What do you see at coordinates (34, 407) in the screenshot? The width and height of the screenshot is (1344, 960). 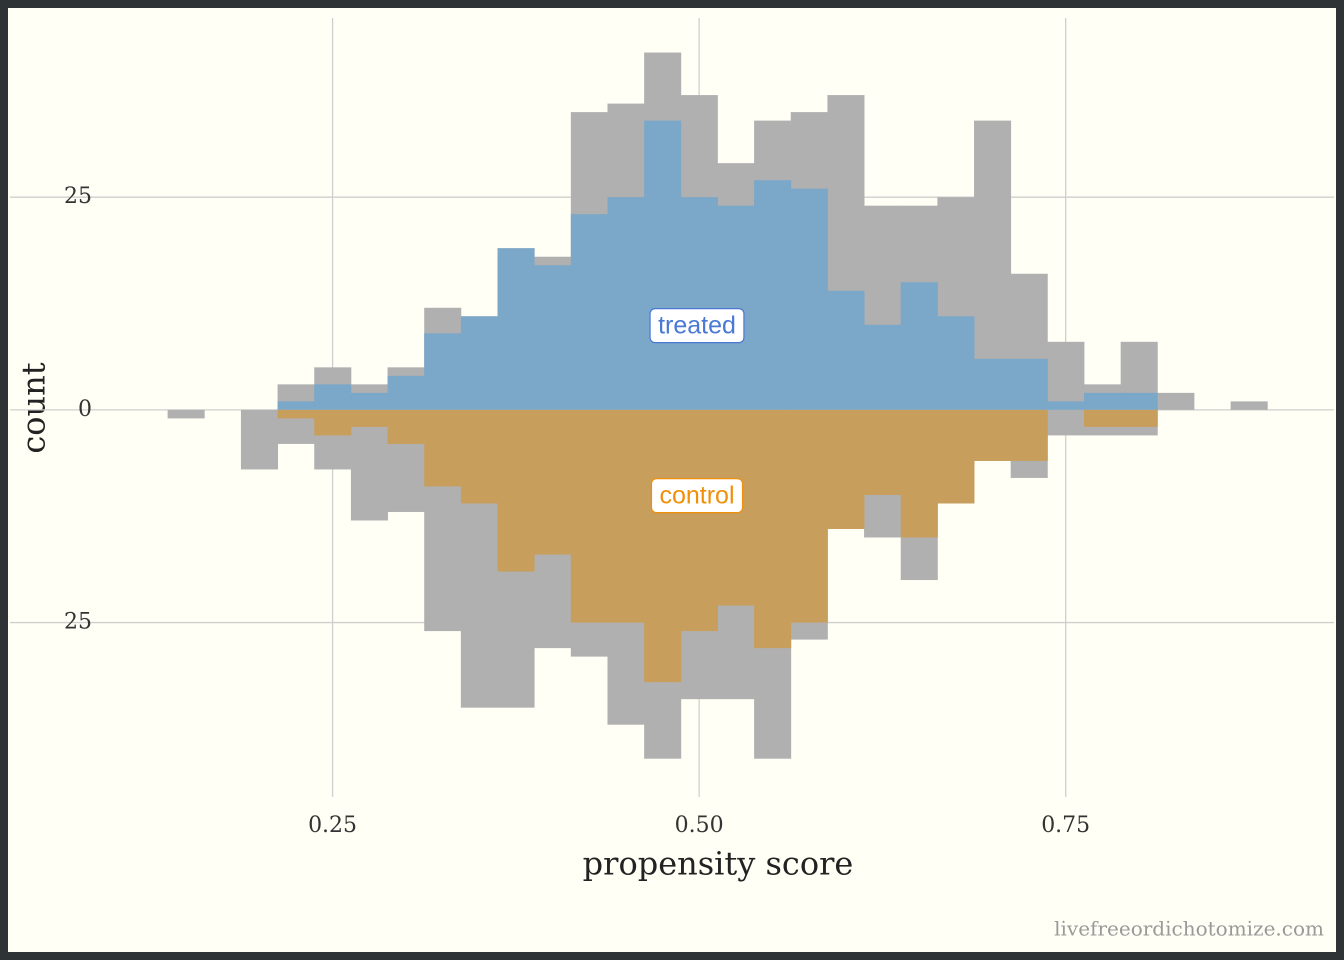 I see `y-axis-title: count` at bounding box center [34, 407].